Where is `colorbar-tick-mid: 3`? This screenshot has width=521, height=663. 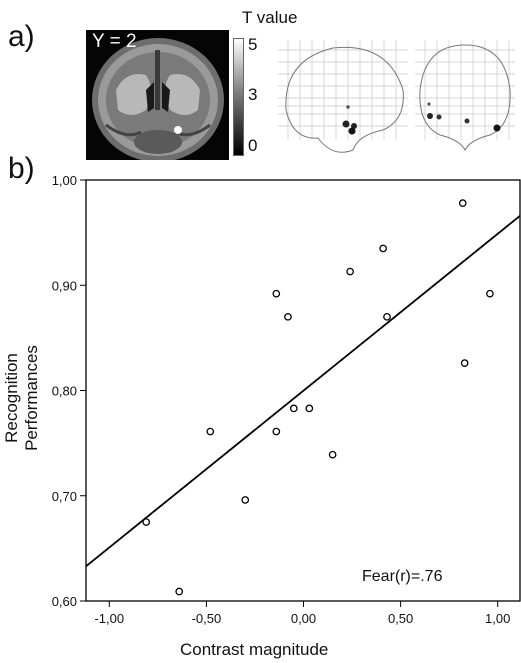 colorbar-tick-mid: 3 is located at coordinates (253, 94).